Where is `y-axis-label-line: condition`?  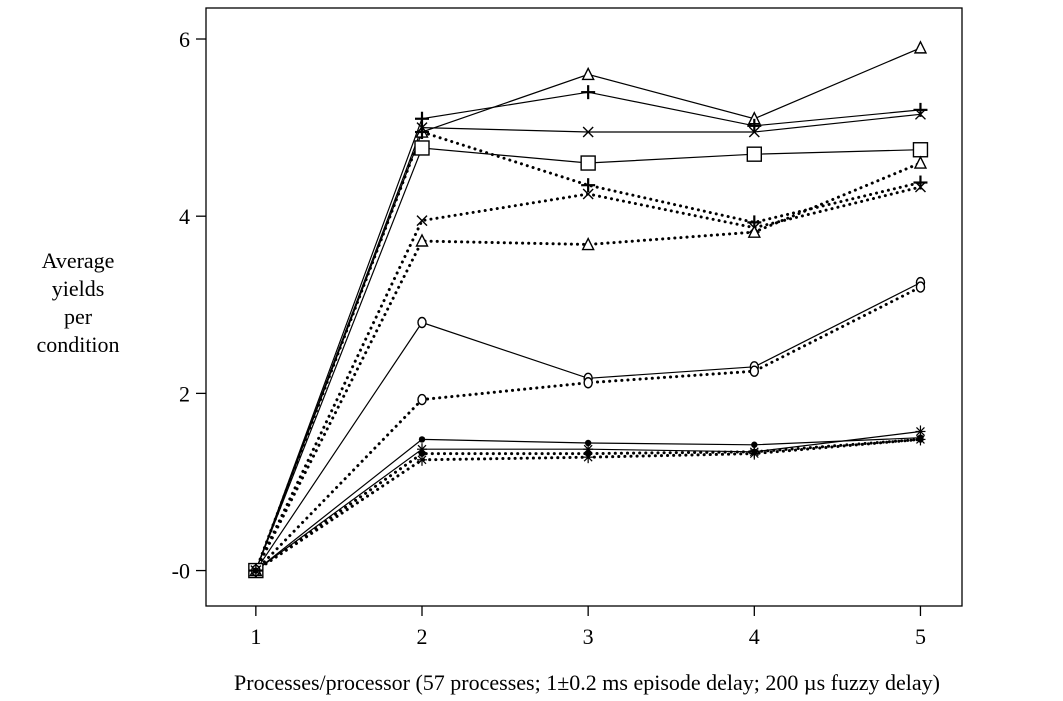 y-axis-label-line: condition is located at coordinates (77, 344).